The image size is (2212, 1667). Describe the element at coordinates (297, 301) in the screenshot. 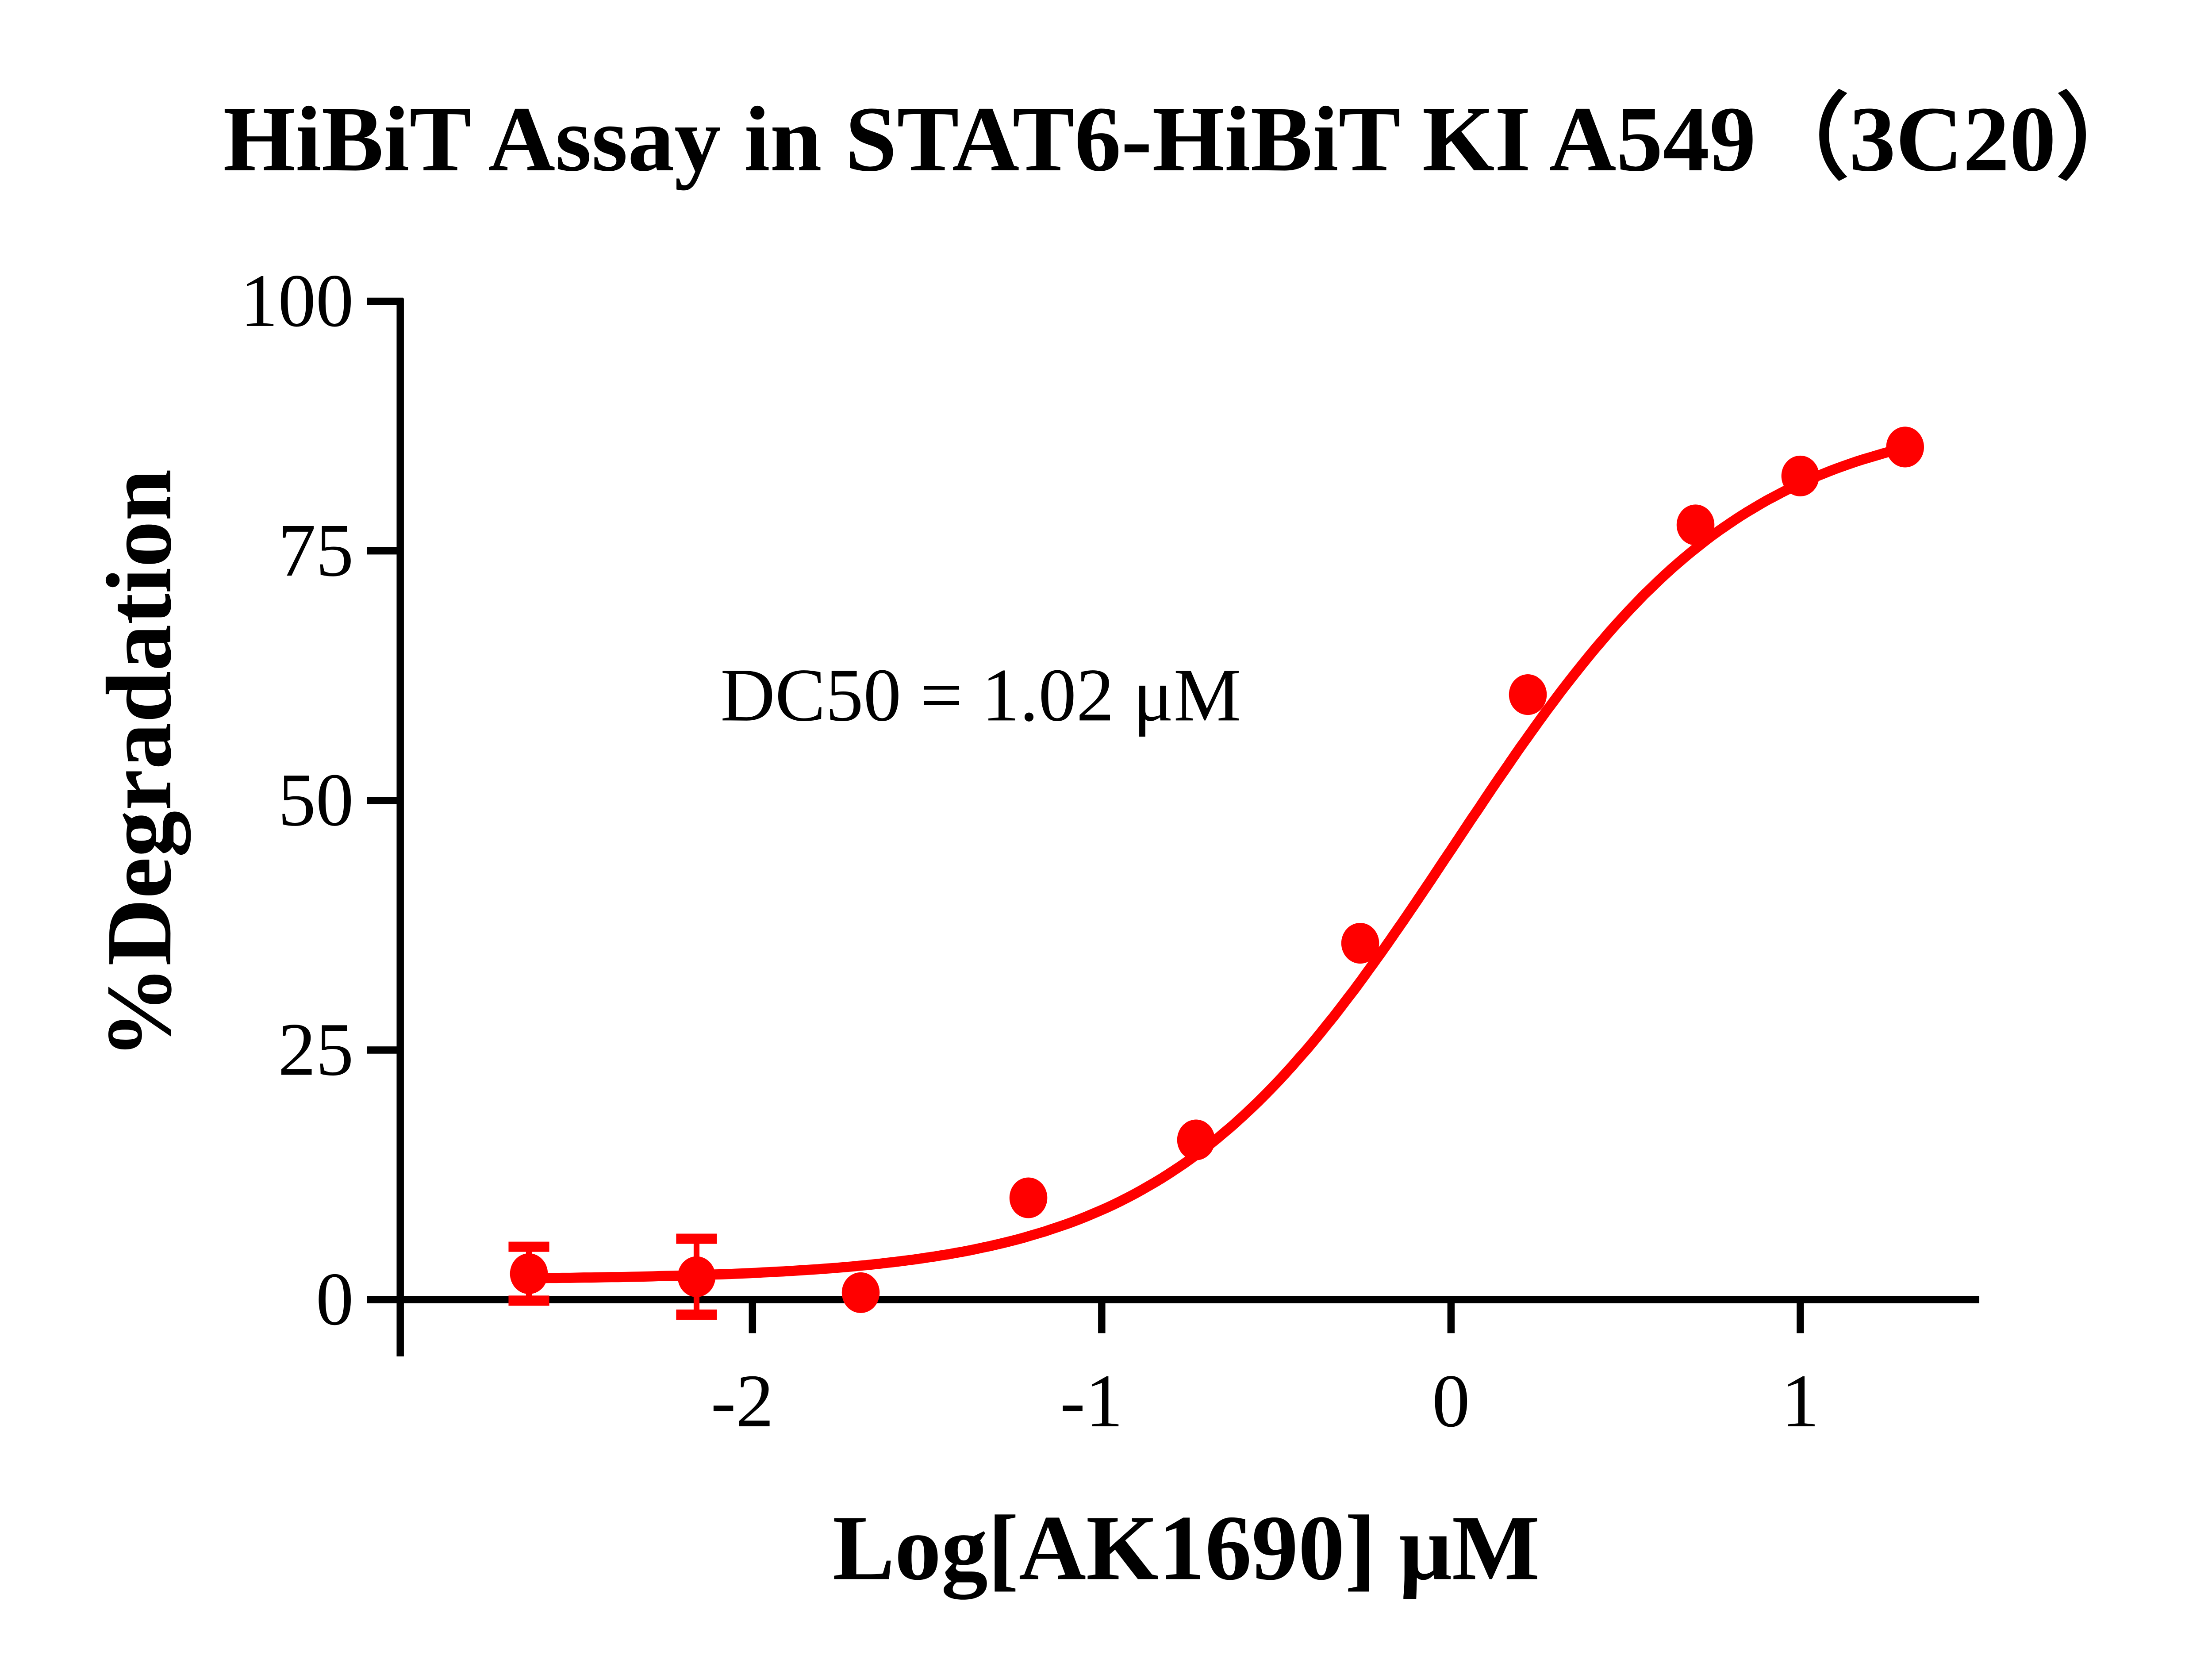

I see `y-tick-label: 100` at that location.